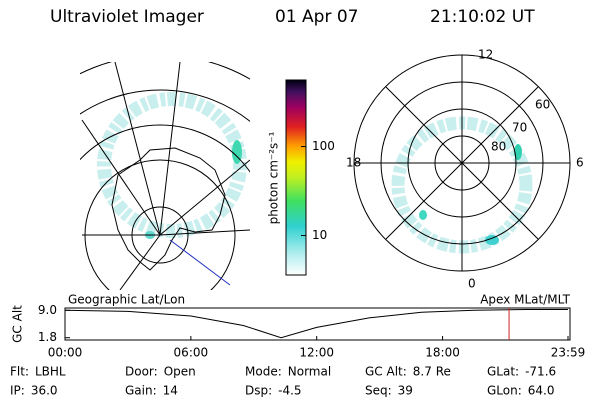  I want to click on geo-label: Geographic Lat/Lon, so click(126, 300).